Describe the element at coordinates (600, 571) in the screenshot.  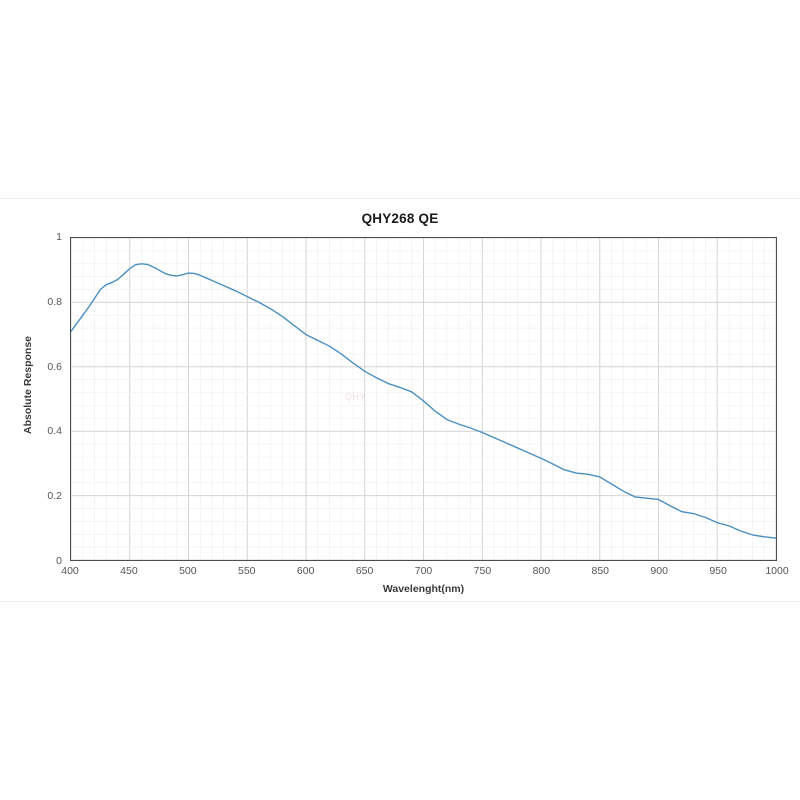
I see `x-tick-label: 850` at that location.